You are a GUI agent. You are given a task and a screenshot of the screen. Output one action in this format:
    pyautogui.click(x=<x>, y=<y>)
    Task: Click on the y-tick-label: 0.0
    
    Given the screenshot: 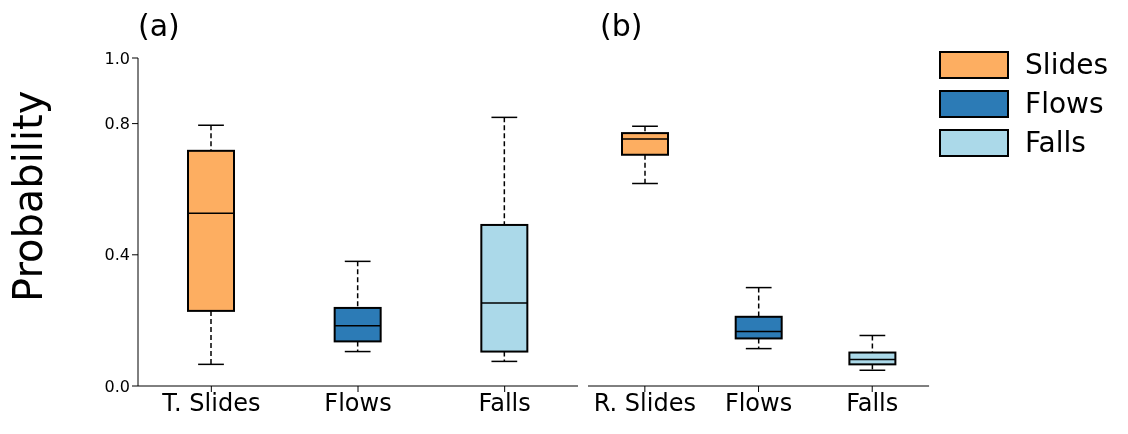 What is the action you would take?
    pyautogui.click(x=117, y=386)
    